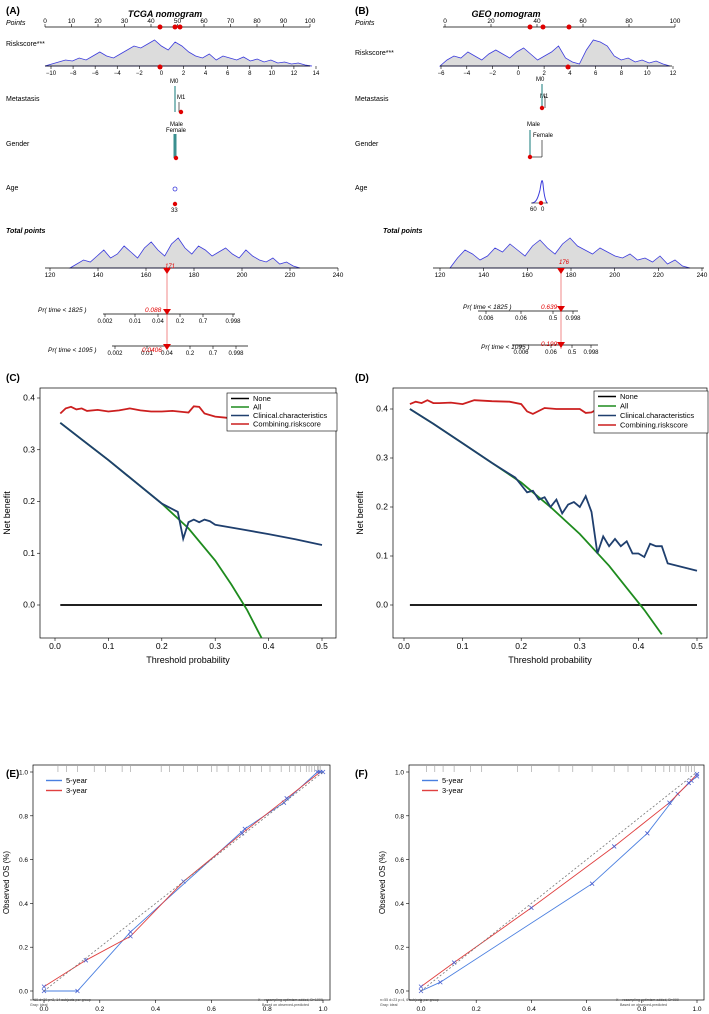 Image resolution: width=709 pixels, height=1014 pixels. What do you see at coordinates (146, 275) in the screenshot?
I see `tick-label: 160` at bounding box center [146, 275].